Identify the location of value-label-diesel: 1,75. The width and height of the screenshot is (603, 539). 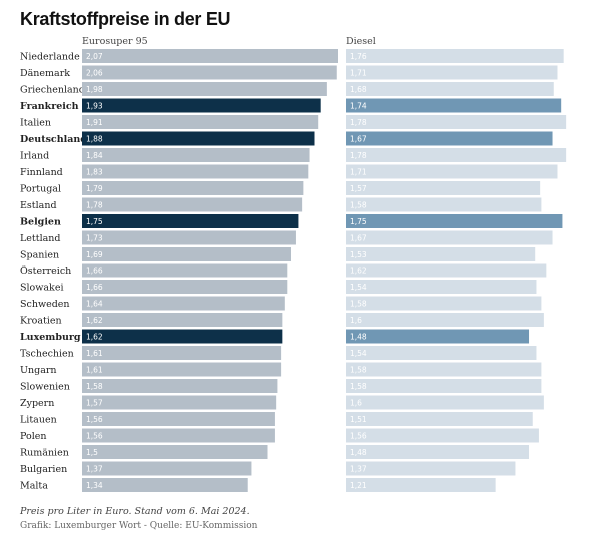
(358, 221).